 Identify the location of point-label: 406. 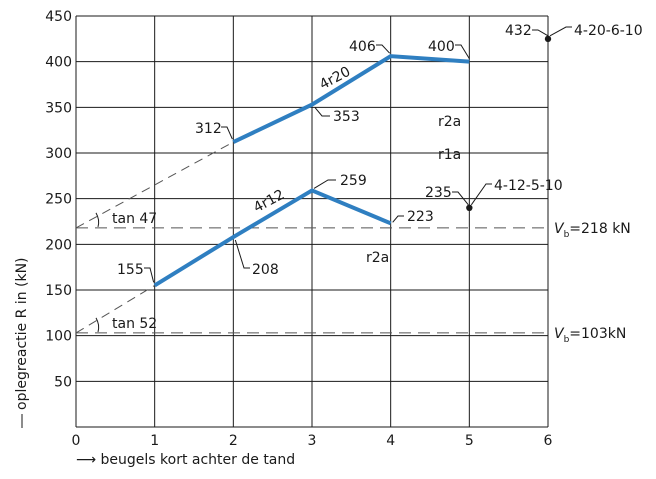
(362, 47).